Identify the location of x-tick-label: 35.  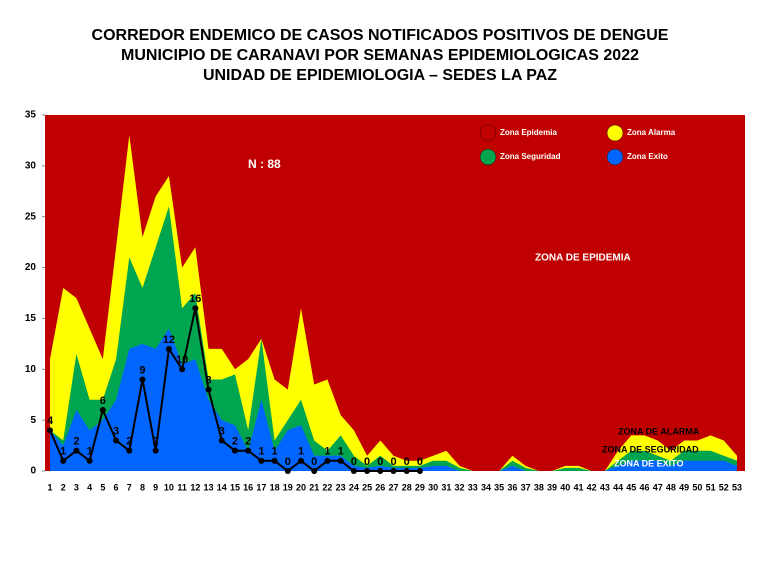
(499, 487).